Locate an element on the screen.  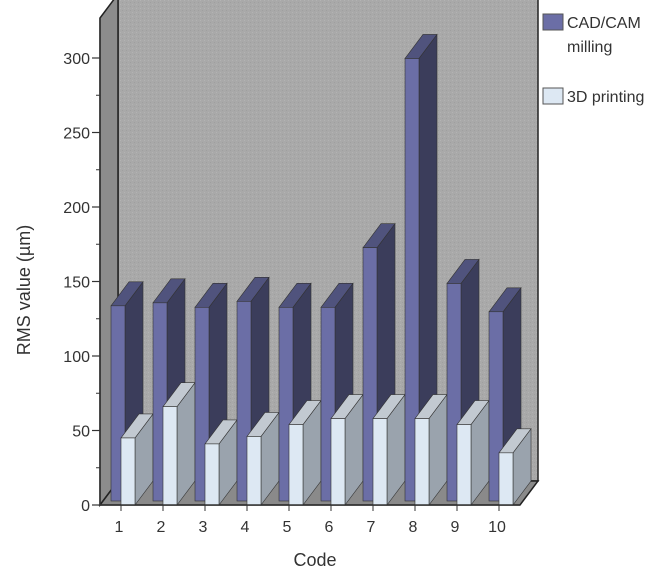
x-tick-label: 6 is located at coordinates (329, 527).